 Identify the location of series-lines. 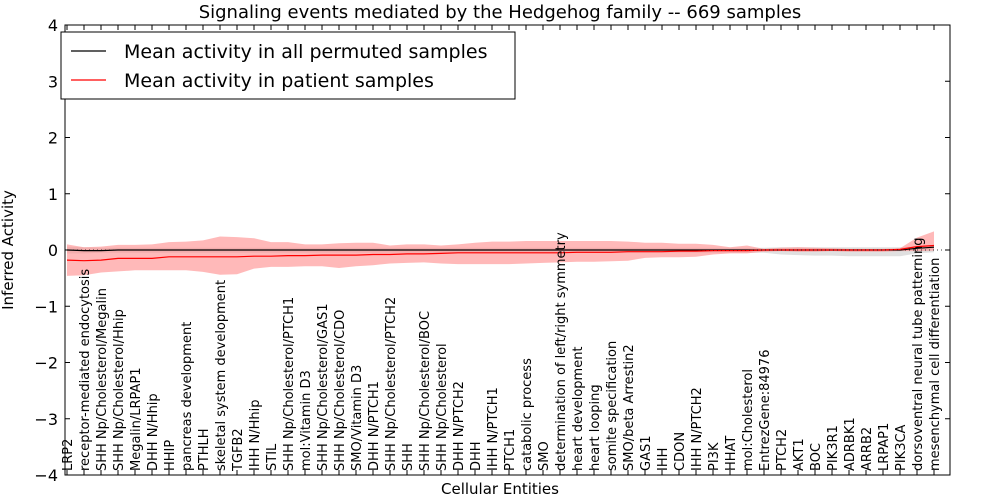
(507, 253).